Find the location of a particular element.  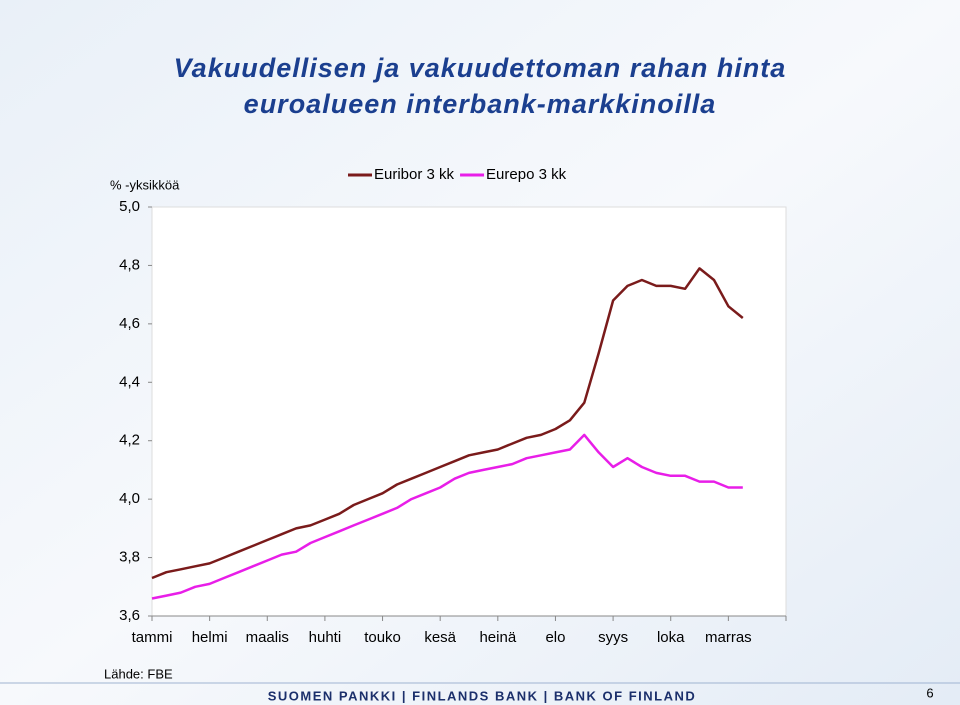

legend-label: Euribor 3 kk is located at coordinates (414, 174).